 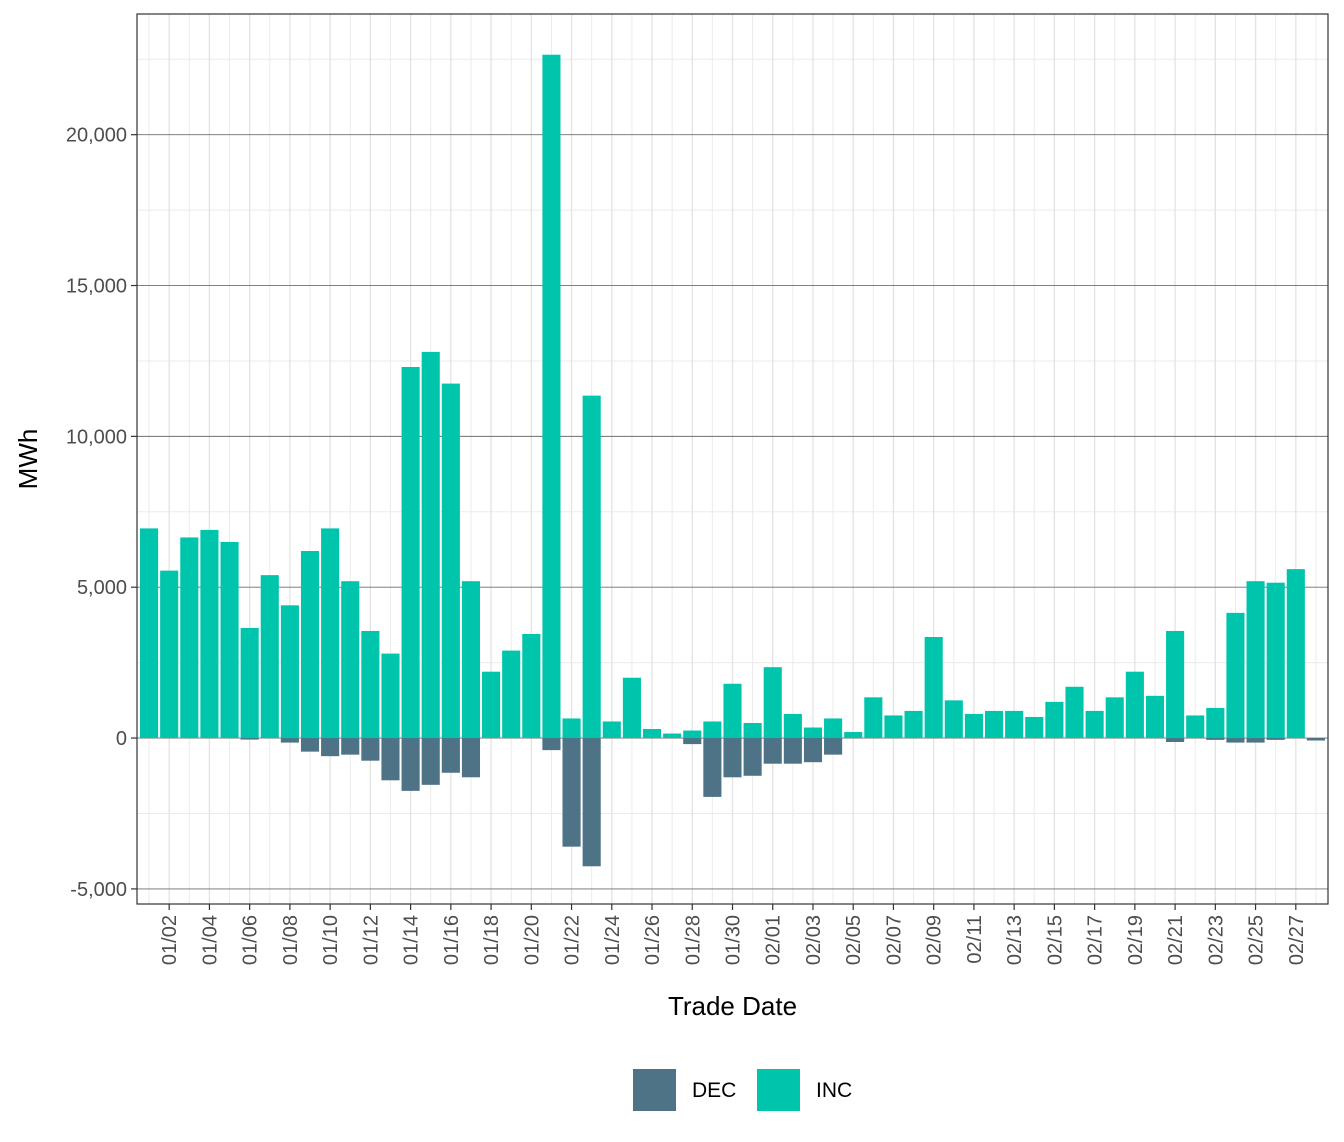 I want to click on x-tick-label: 02/07, so click(x=894, y=940).